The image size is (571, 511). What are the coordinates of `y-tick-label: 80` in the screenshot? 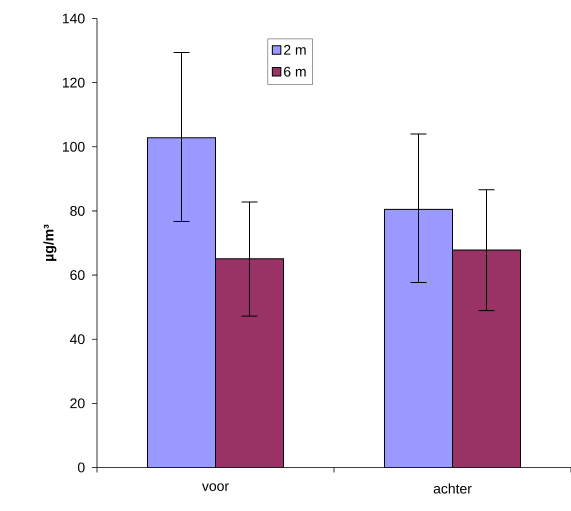 It's located at (77, 211).